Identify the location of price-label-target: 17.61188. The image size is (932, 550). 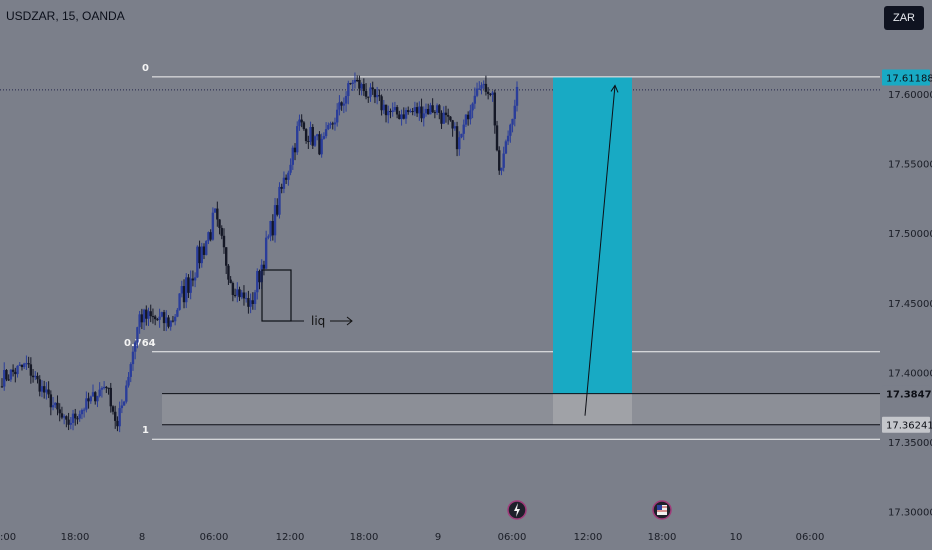
(907, 77).